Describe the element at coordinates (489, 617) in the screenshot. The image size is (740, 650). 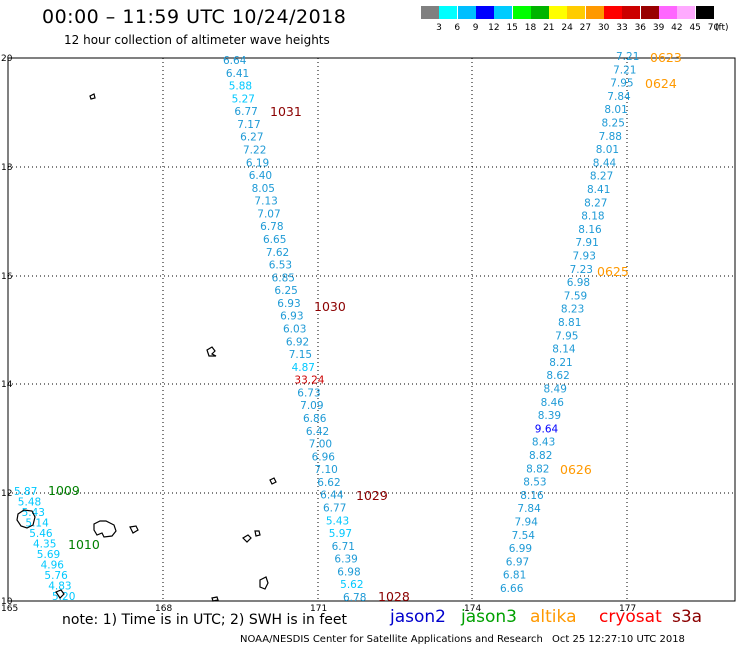
I see `satellite-label-jason3: jason3` at that location.